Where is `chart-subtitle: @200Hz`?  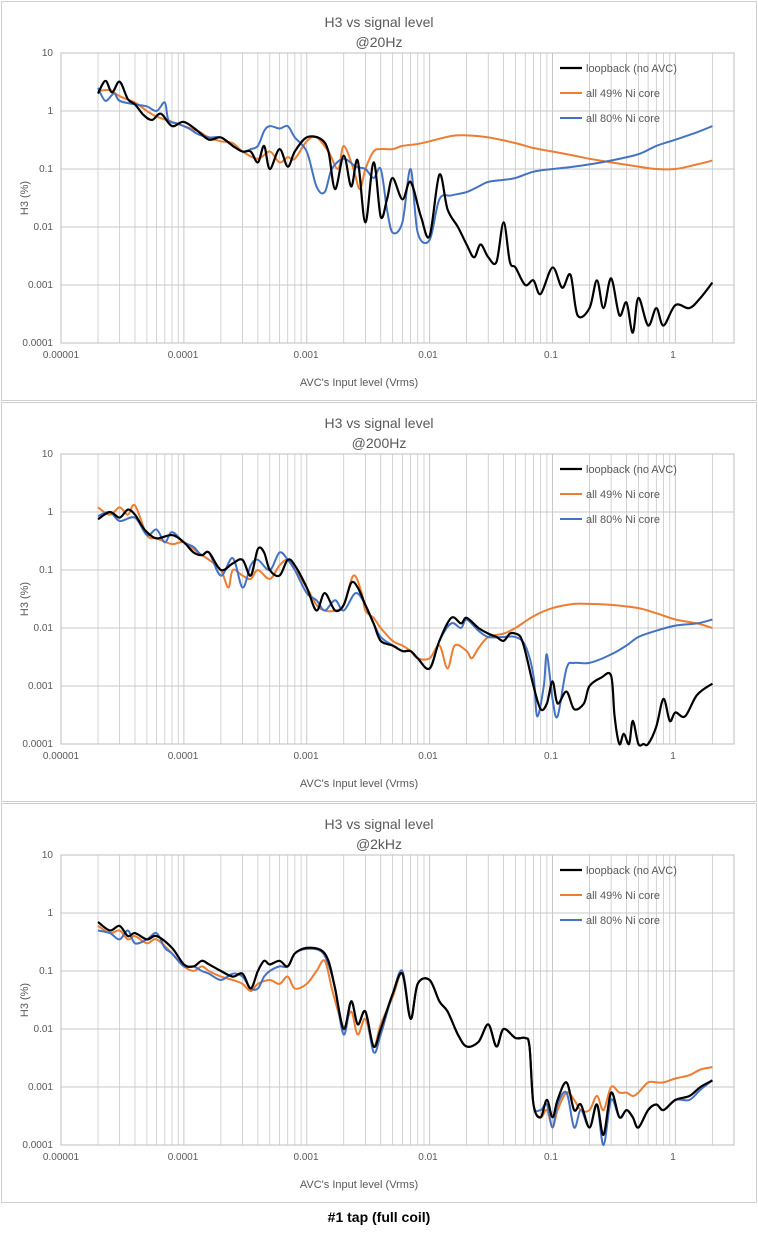
chart-subtitle: @200Hz is located at coordinates (379, 443).